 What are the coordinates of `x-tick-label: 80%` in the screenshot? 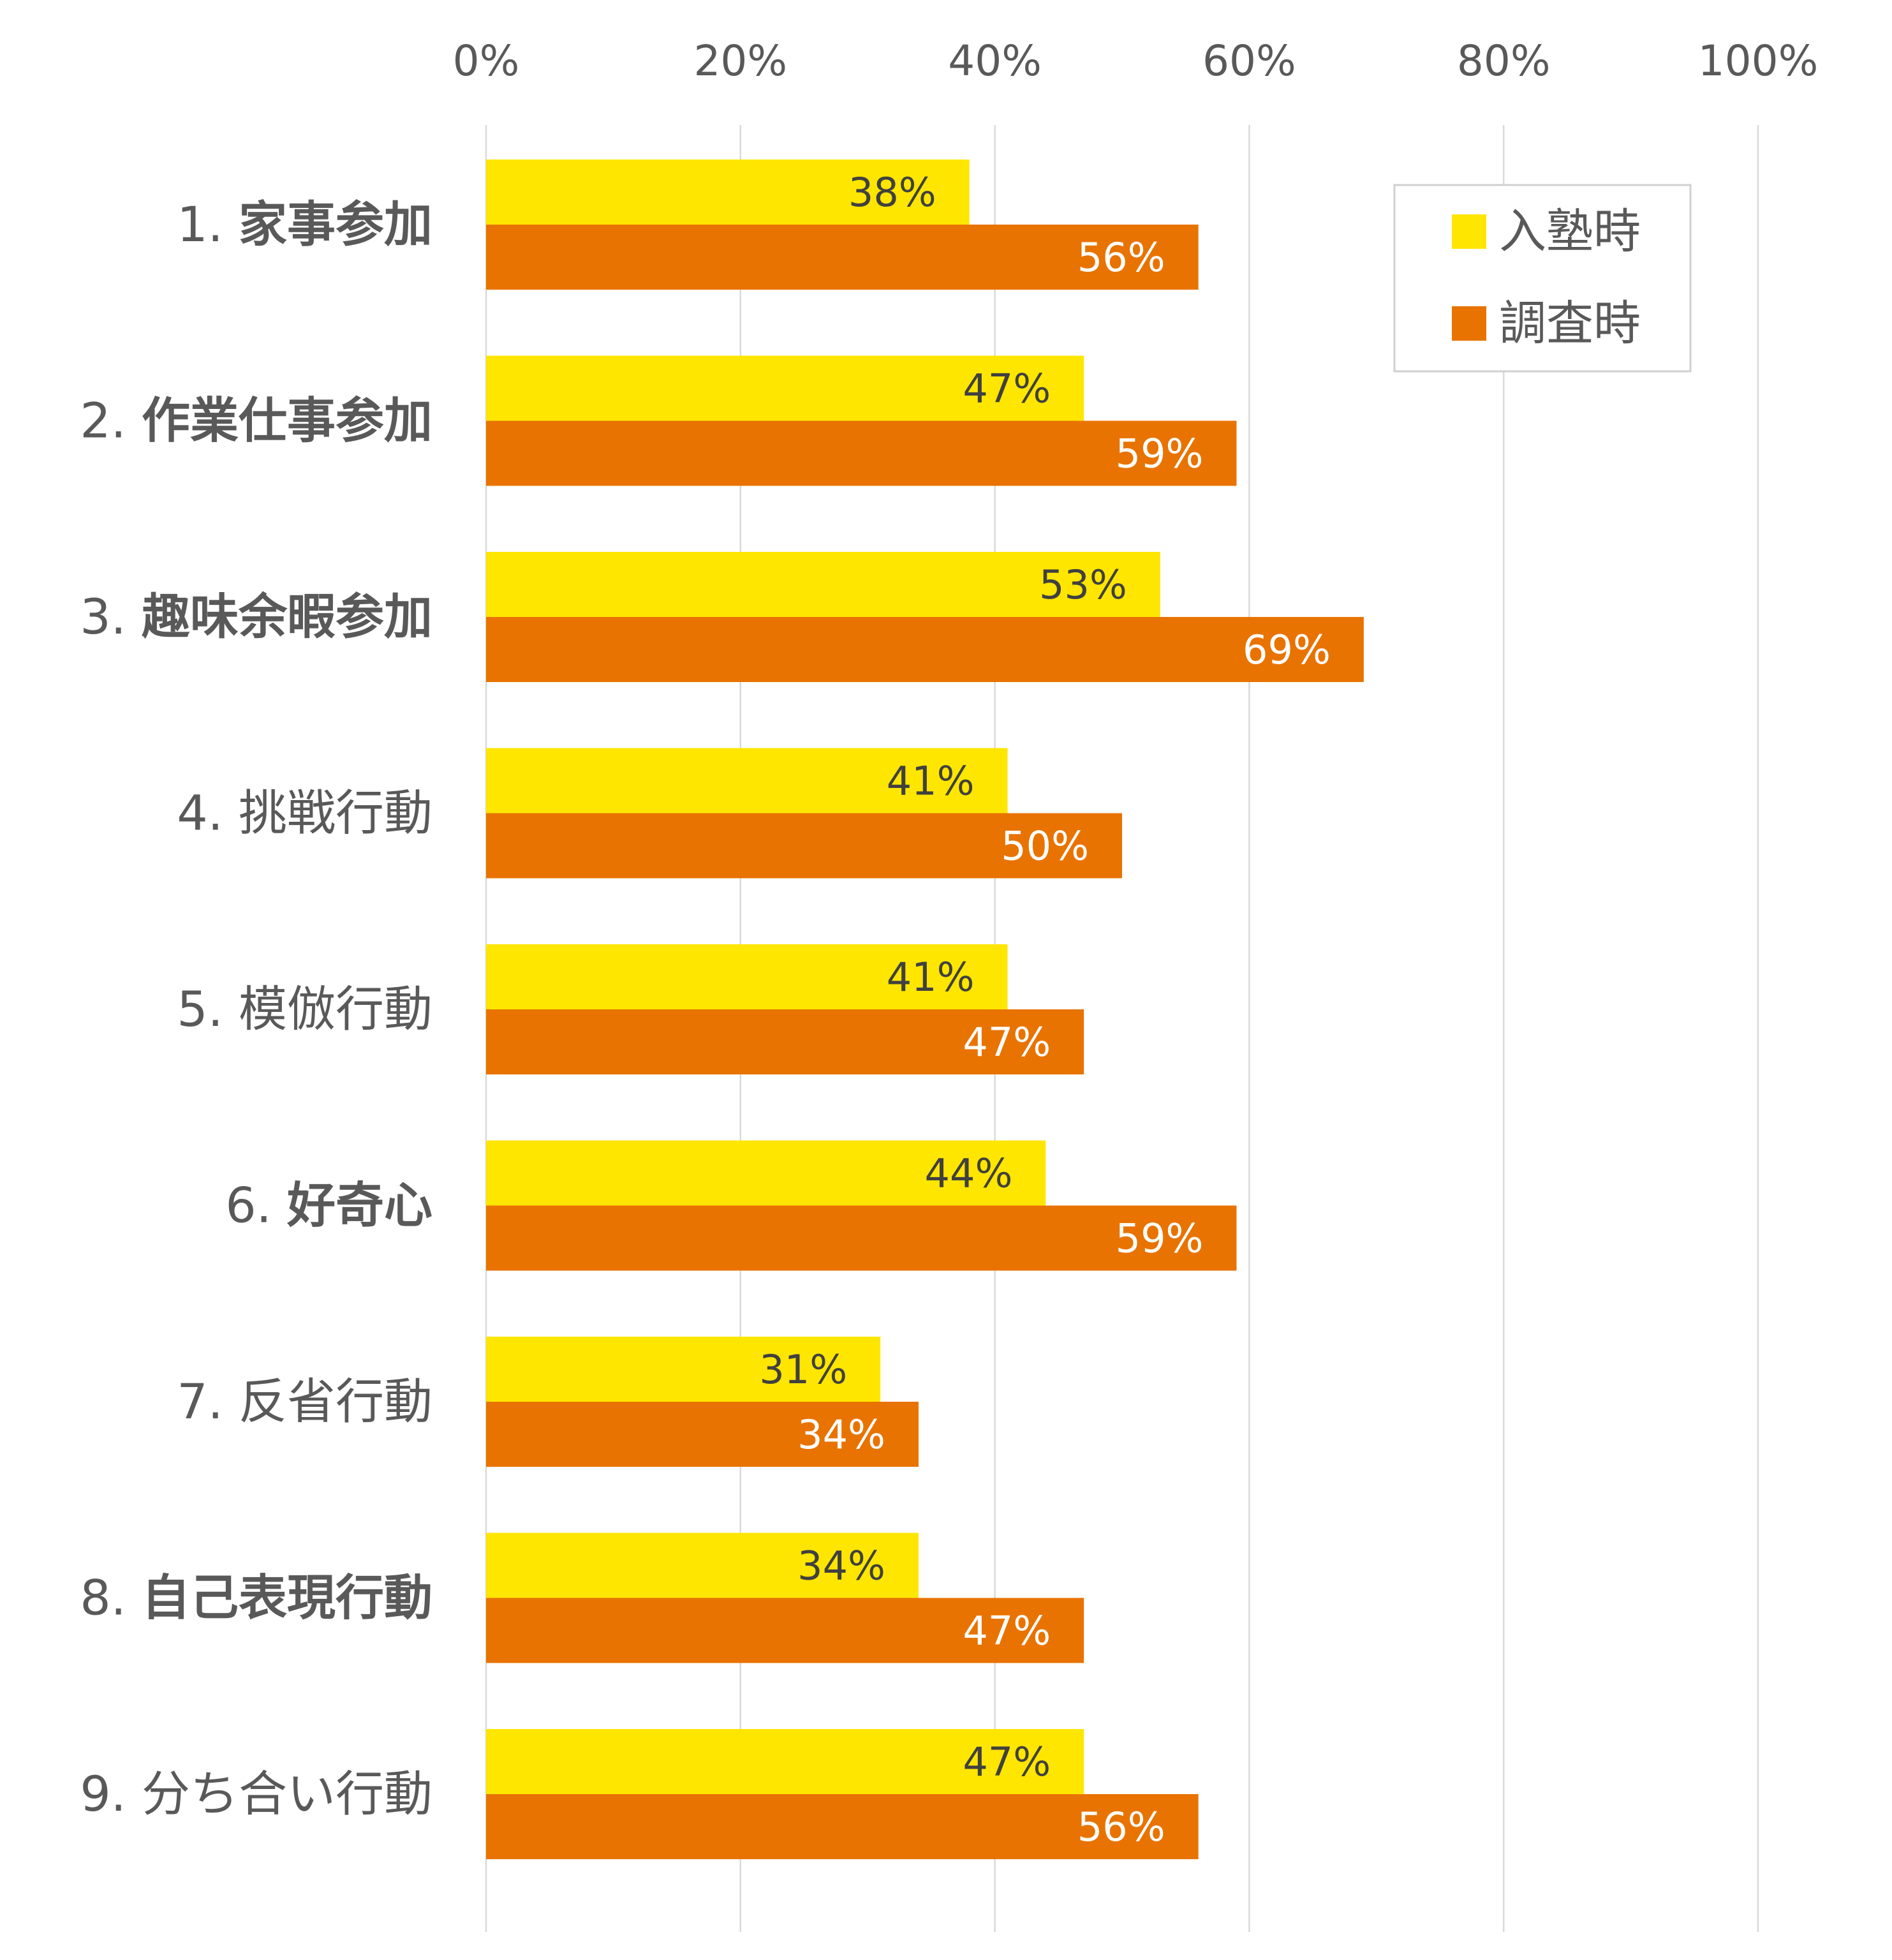 It's located at (1504, 61).